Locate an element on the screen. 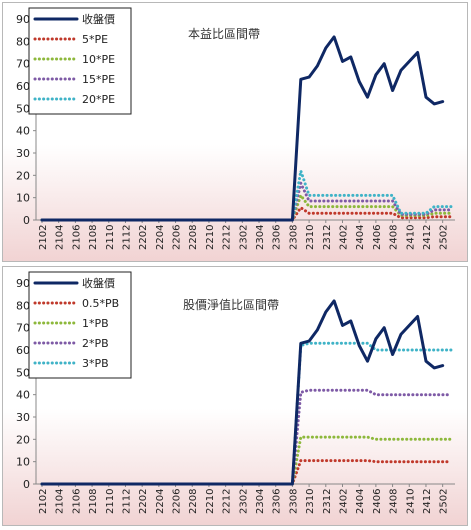  legend-label: 5*PE is located at coordinates (95, 39).